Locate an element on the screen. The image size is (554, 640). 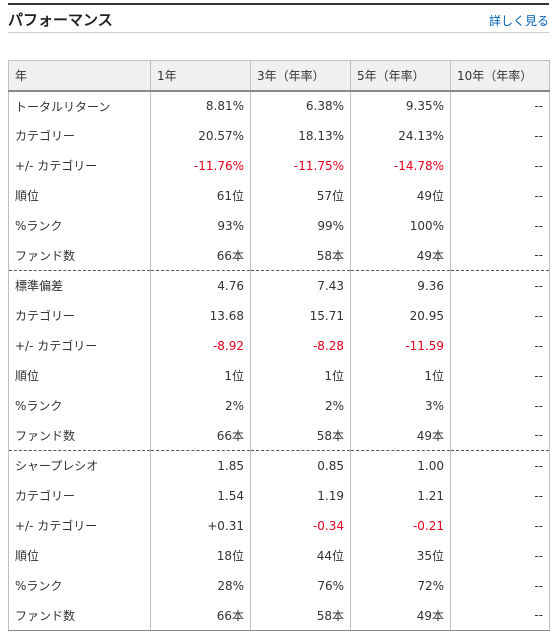
value-cell: 61位 is located at coordinates (200, 195).